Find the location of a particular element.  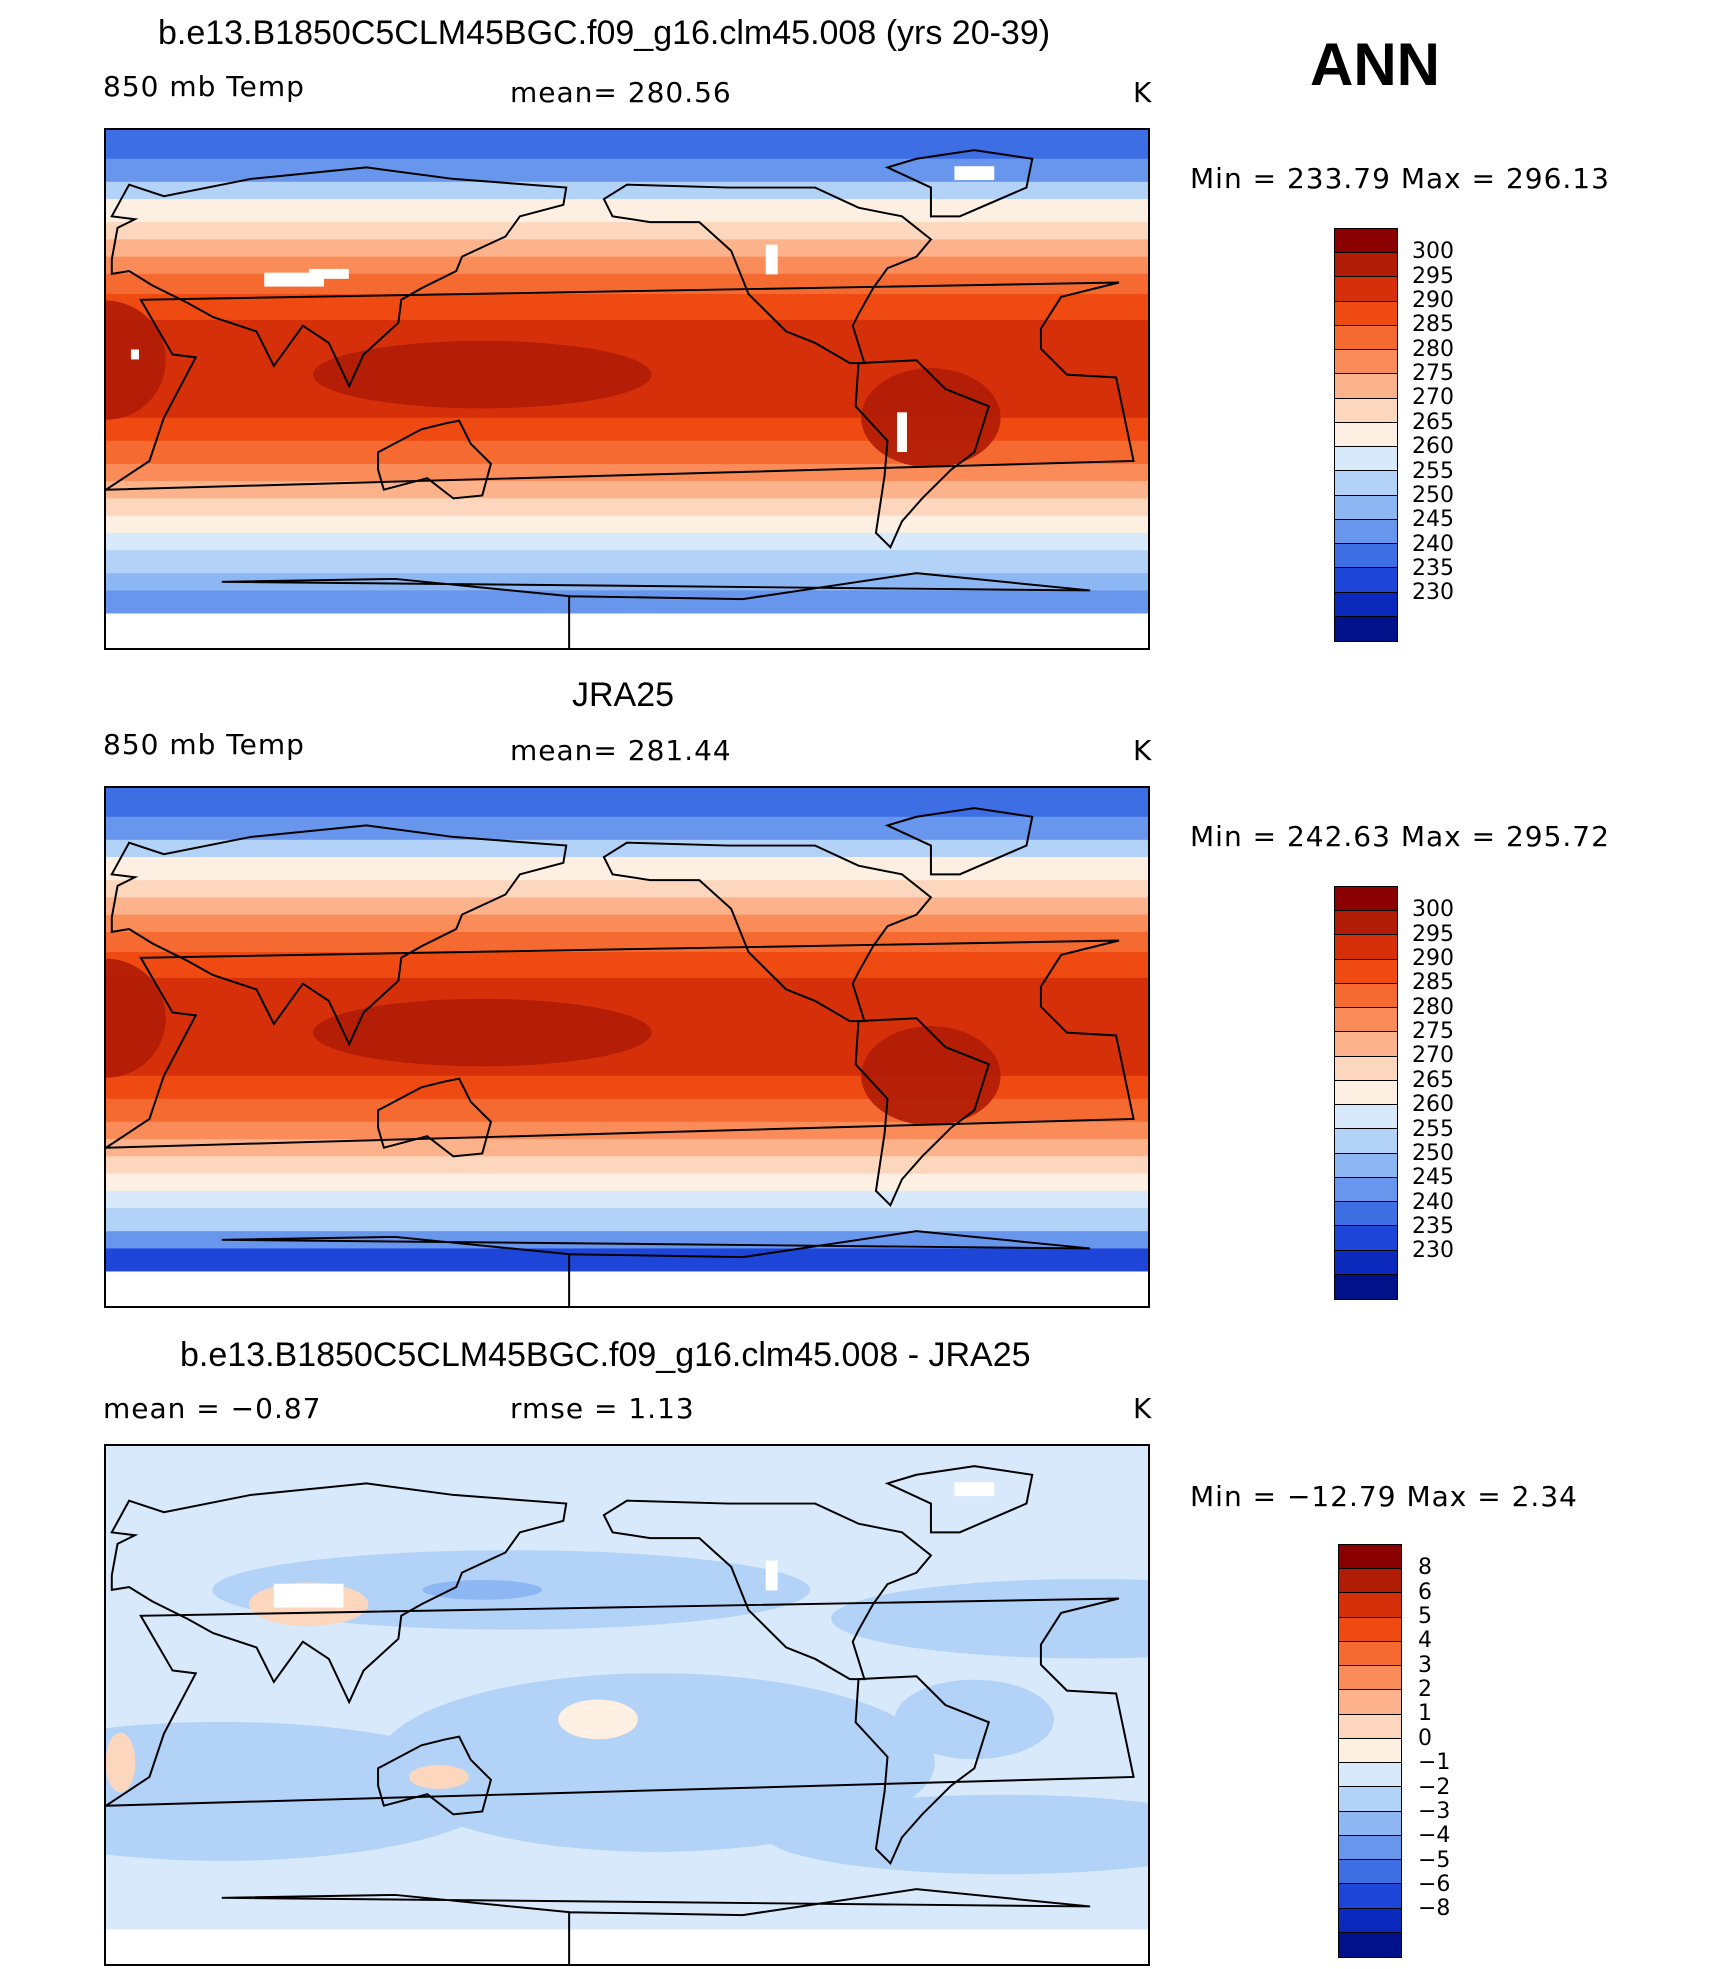

colorbar-tick-label: 235 is located at coordinates (1433, 1226).